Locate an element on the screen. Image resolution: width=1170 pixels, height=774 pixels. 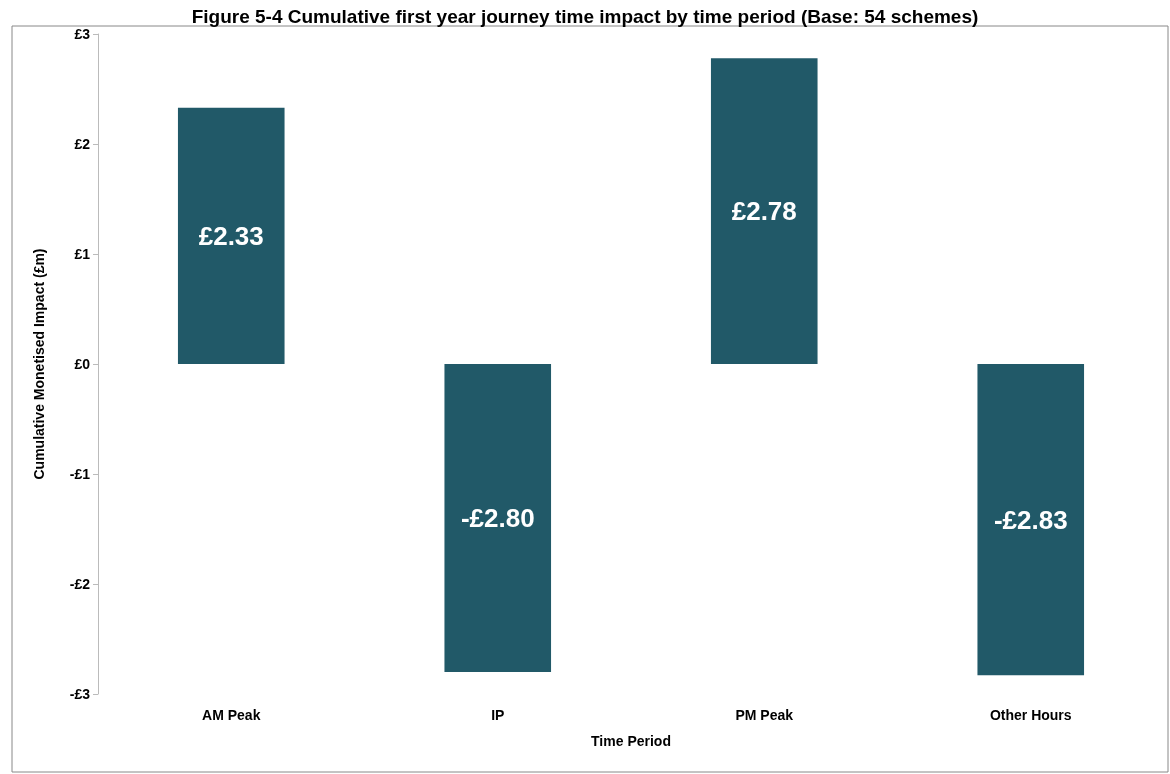
x-tick-label: AM Peak is located at coordinates (231, 715).